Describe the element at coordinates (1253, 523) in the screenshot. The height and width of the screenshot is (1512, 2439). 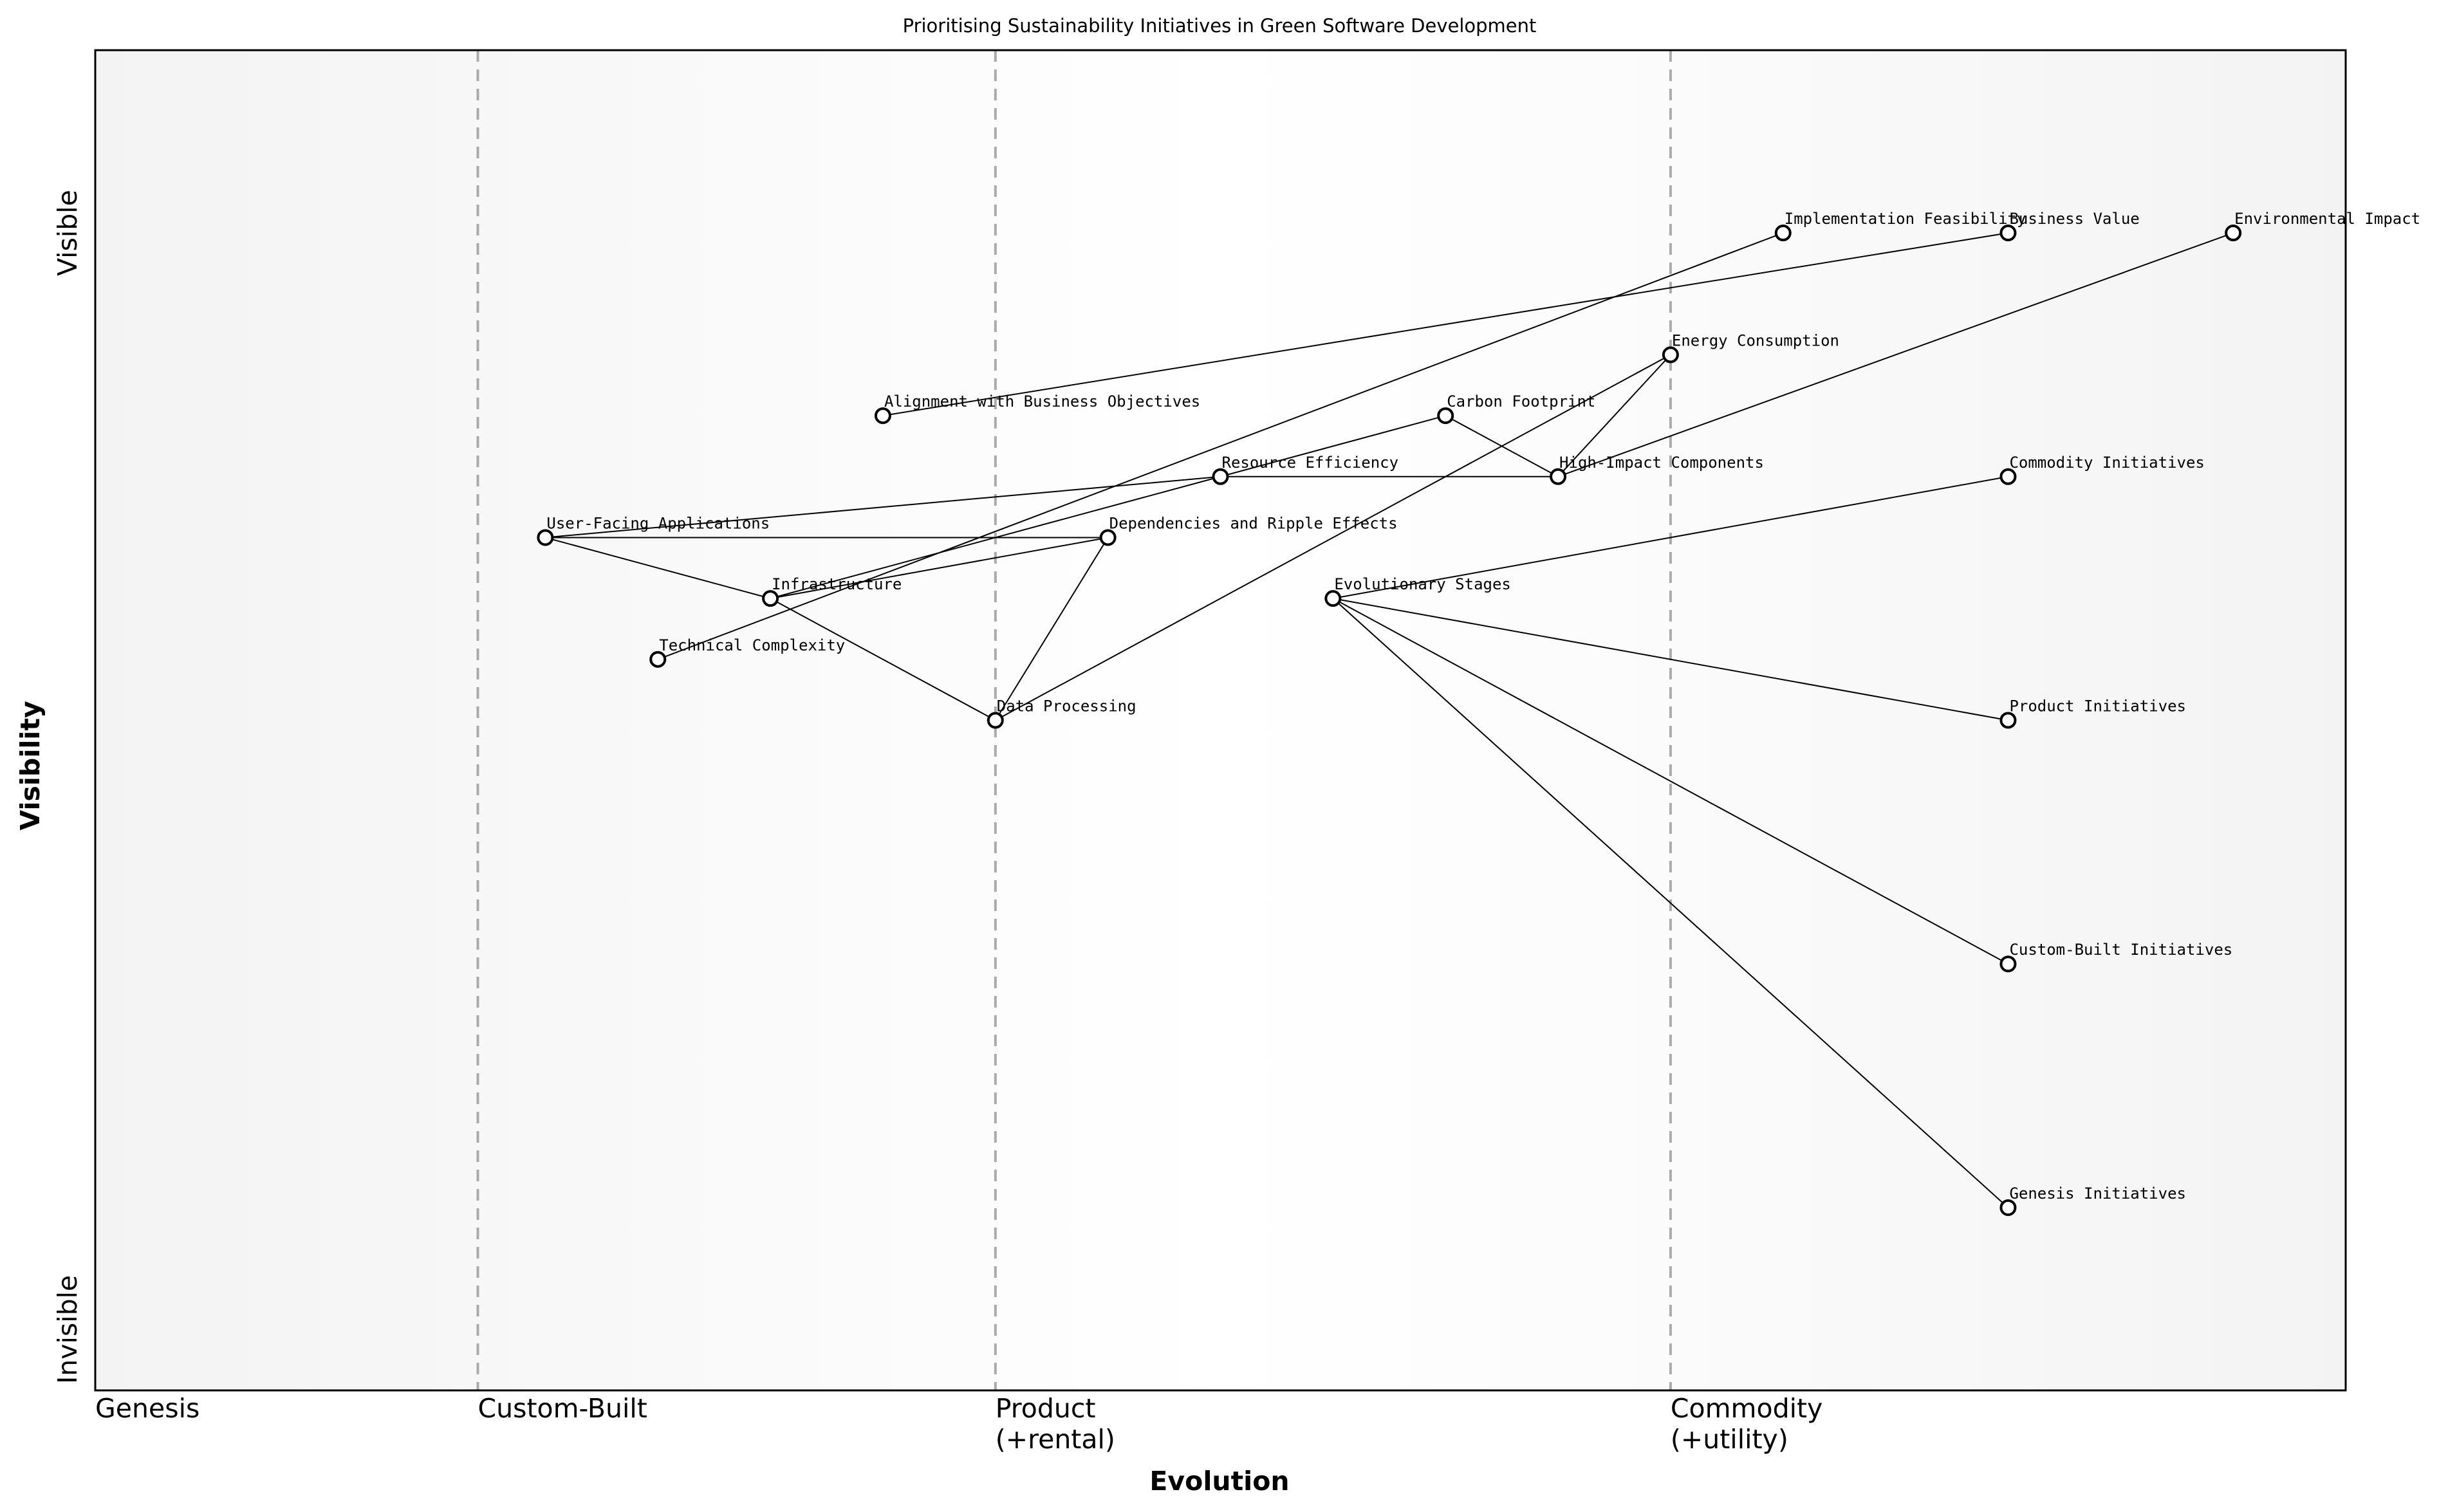
I see `node-label: Dependencies and Ripple Effects` at that location.